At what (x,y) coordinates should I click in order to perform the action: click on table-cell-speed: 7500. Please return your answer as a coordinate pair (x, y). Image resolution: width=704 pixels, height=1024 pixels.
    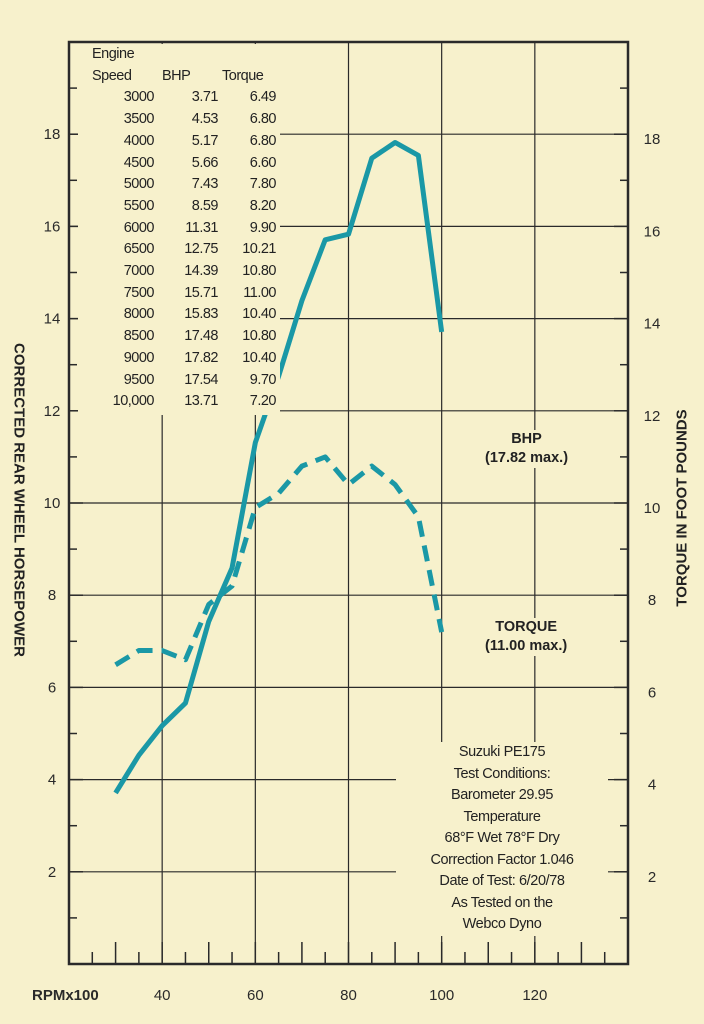
    Looking at the image, I should click on (139, 292).